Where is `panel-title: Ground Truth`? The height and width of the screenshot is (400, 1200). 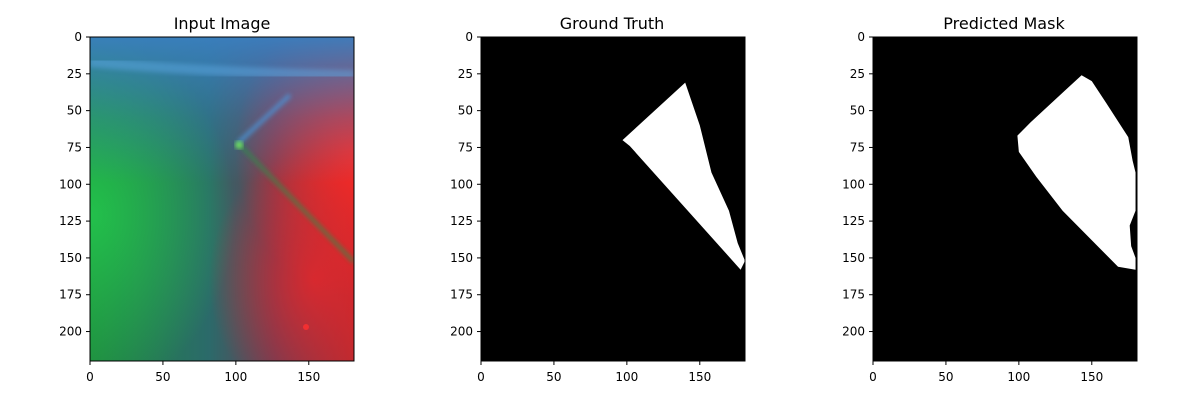 panel-title: Ground Truth is located at coordinates (612, 23).